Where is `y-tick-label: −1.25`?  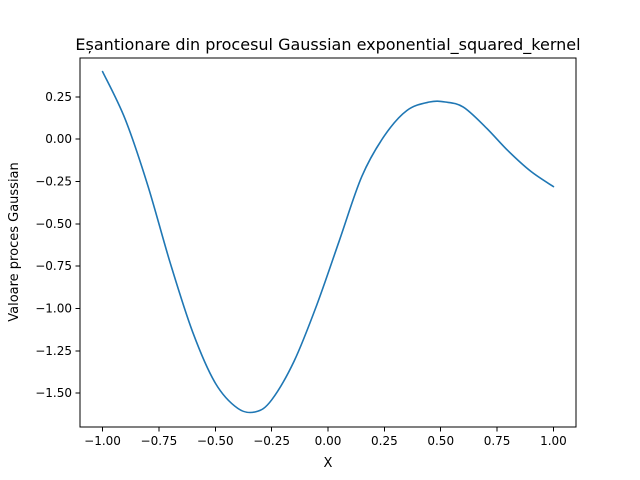 y-tick-label: −1.25 is located at coordinates (53, 351).